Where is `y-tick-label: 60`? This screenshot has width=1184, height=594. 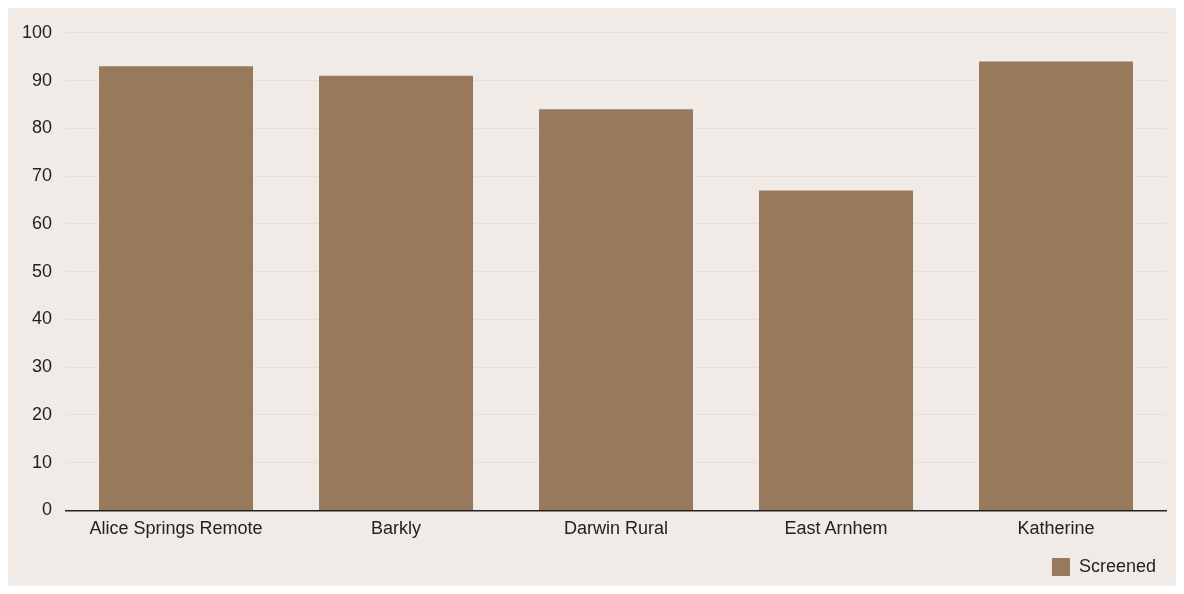 y-tick-label: 60 is located at coordinates (42, 222).